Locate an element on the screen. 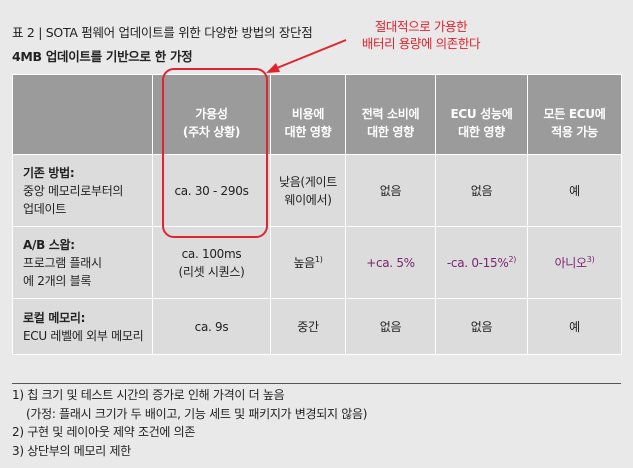 The height and width of the screenshot is (468, 633). callout-arrow-line is located at coordinates (309, 55).